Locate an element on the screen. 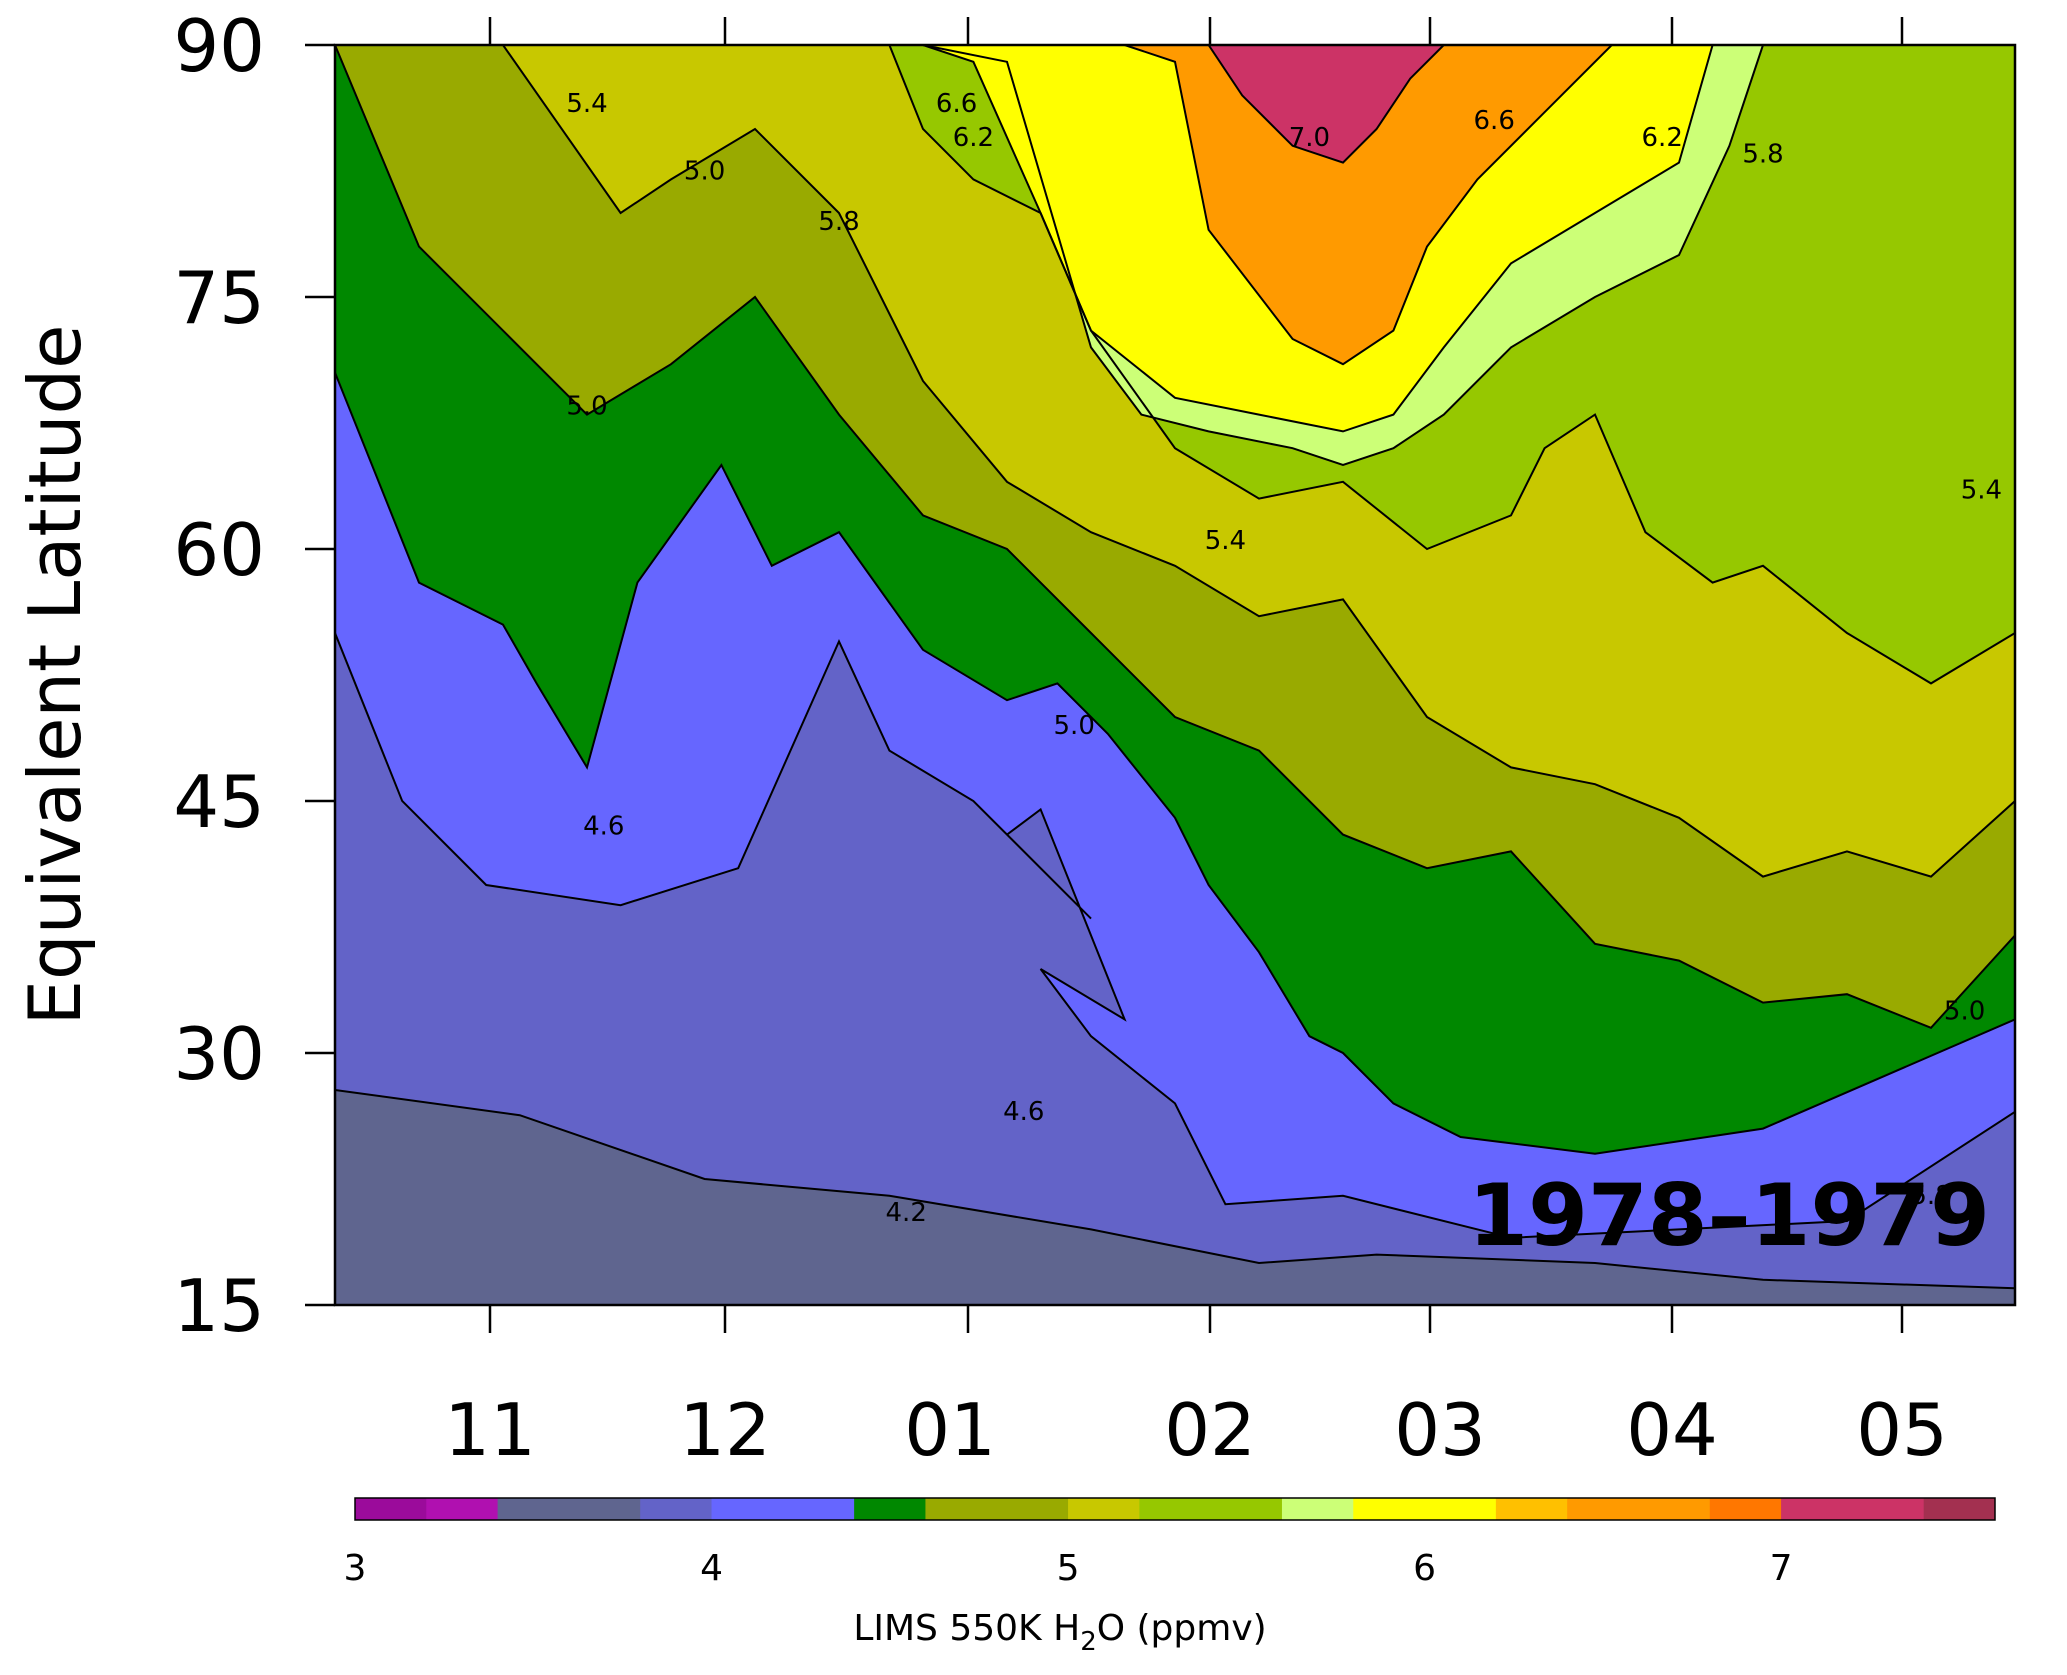 Image resolution: width=2067 pixels, height=1675 pixels. y-axis: 90 75 60 45 30 15 is located at coordinates (254, 676).